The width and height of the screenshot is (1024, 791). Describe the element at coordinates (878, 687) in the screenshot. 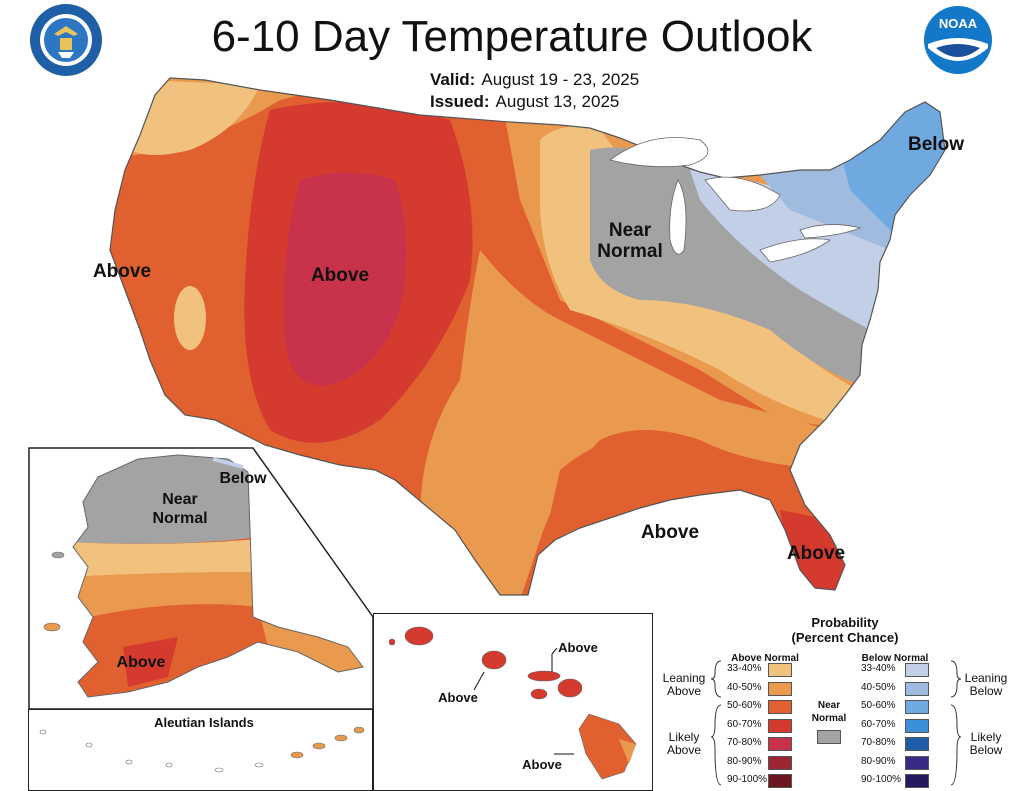

I see `below-bin-label-1: 40-50%` at that location.